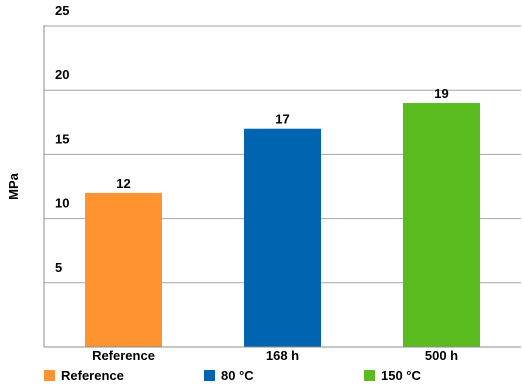 The image size is (523, 385). What do you see at coordinates (92, 375) in the screenshot?
I see `legend-label: Reference` at bounding box center [92, 375].